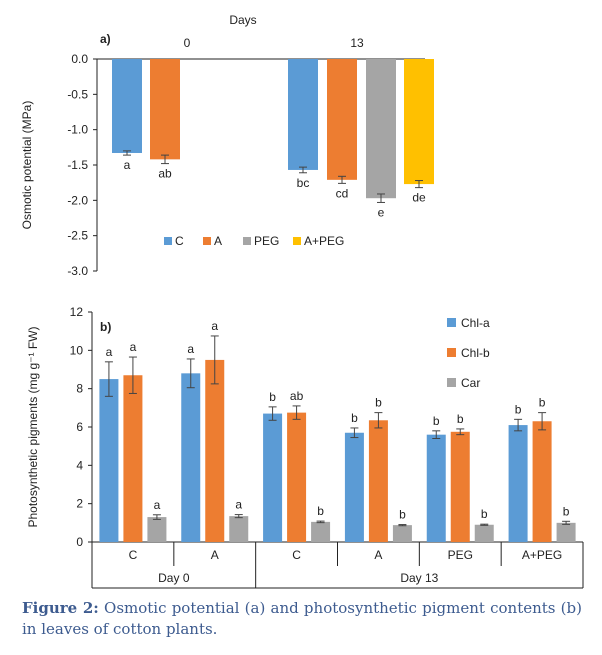 The height and width of the screenshot is (655, 602). I want to click on legend-a: C A PEG A+PEG, so click(254, 241).